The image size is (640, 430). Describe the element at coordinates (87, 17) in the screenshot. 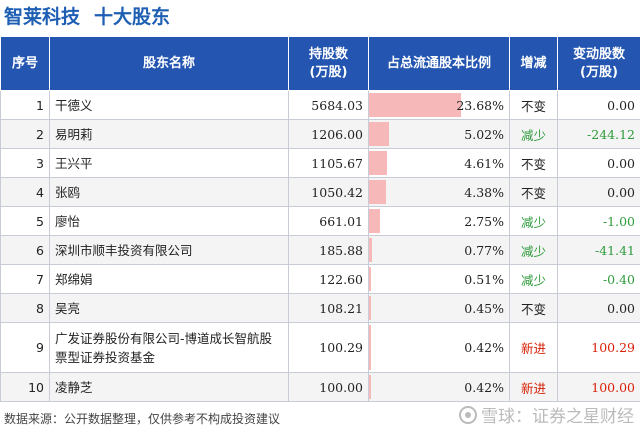

I see `page-title: 智莱科技 十大股东` at that location.